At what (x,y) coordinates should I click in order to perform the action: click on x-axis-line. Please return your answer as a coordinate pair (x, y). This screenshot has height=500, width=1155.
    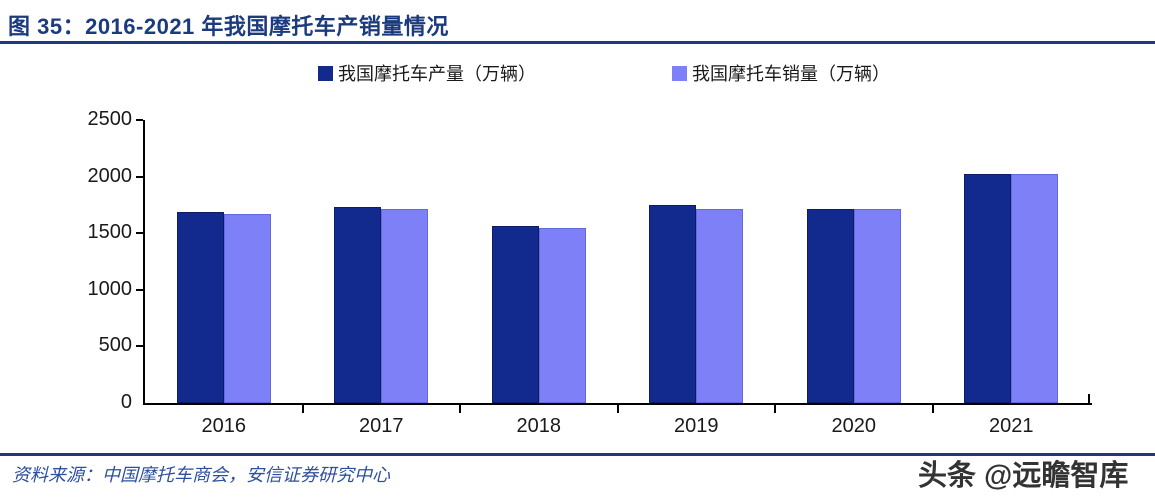
    Looking at the image, I should click on (617, 404).